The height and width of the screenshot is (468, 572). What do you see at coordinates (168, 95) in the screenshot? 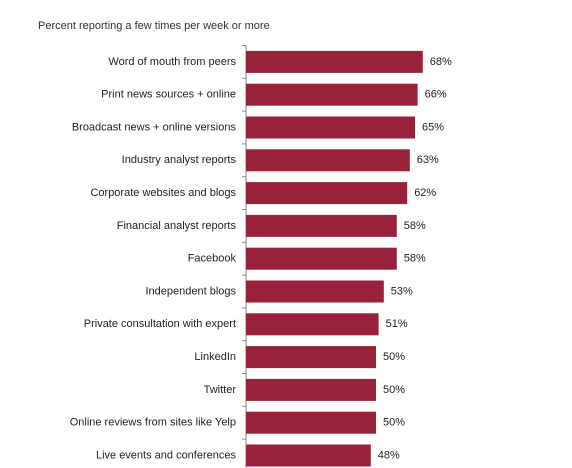
I see `category-label: Print news sources + online` at bounding box center [168, 95].